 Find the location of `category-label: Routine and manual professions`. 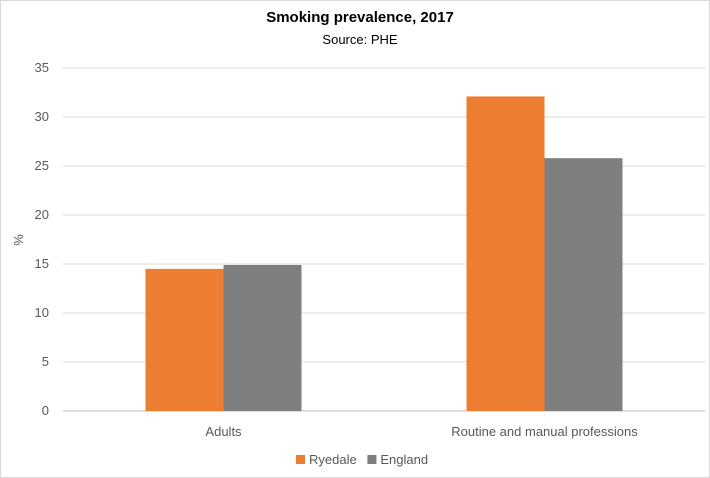

category-label: Routine and manual professions is located at coordinates (544, 431).